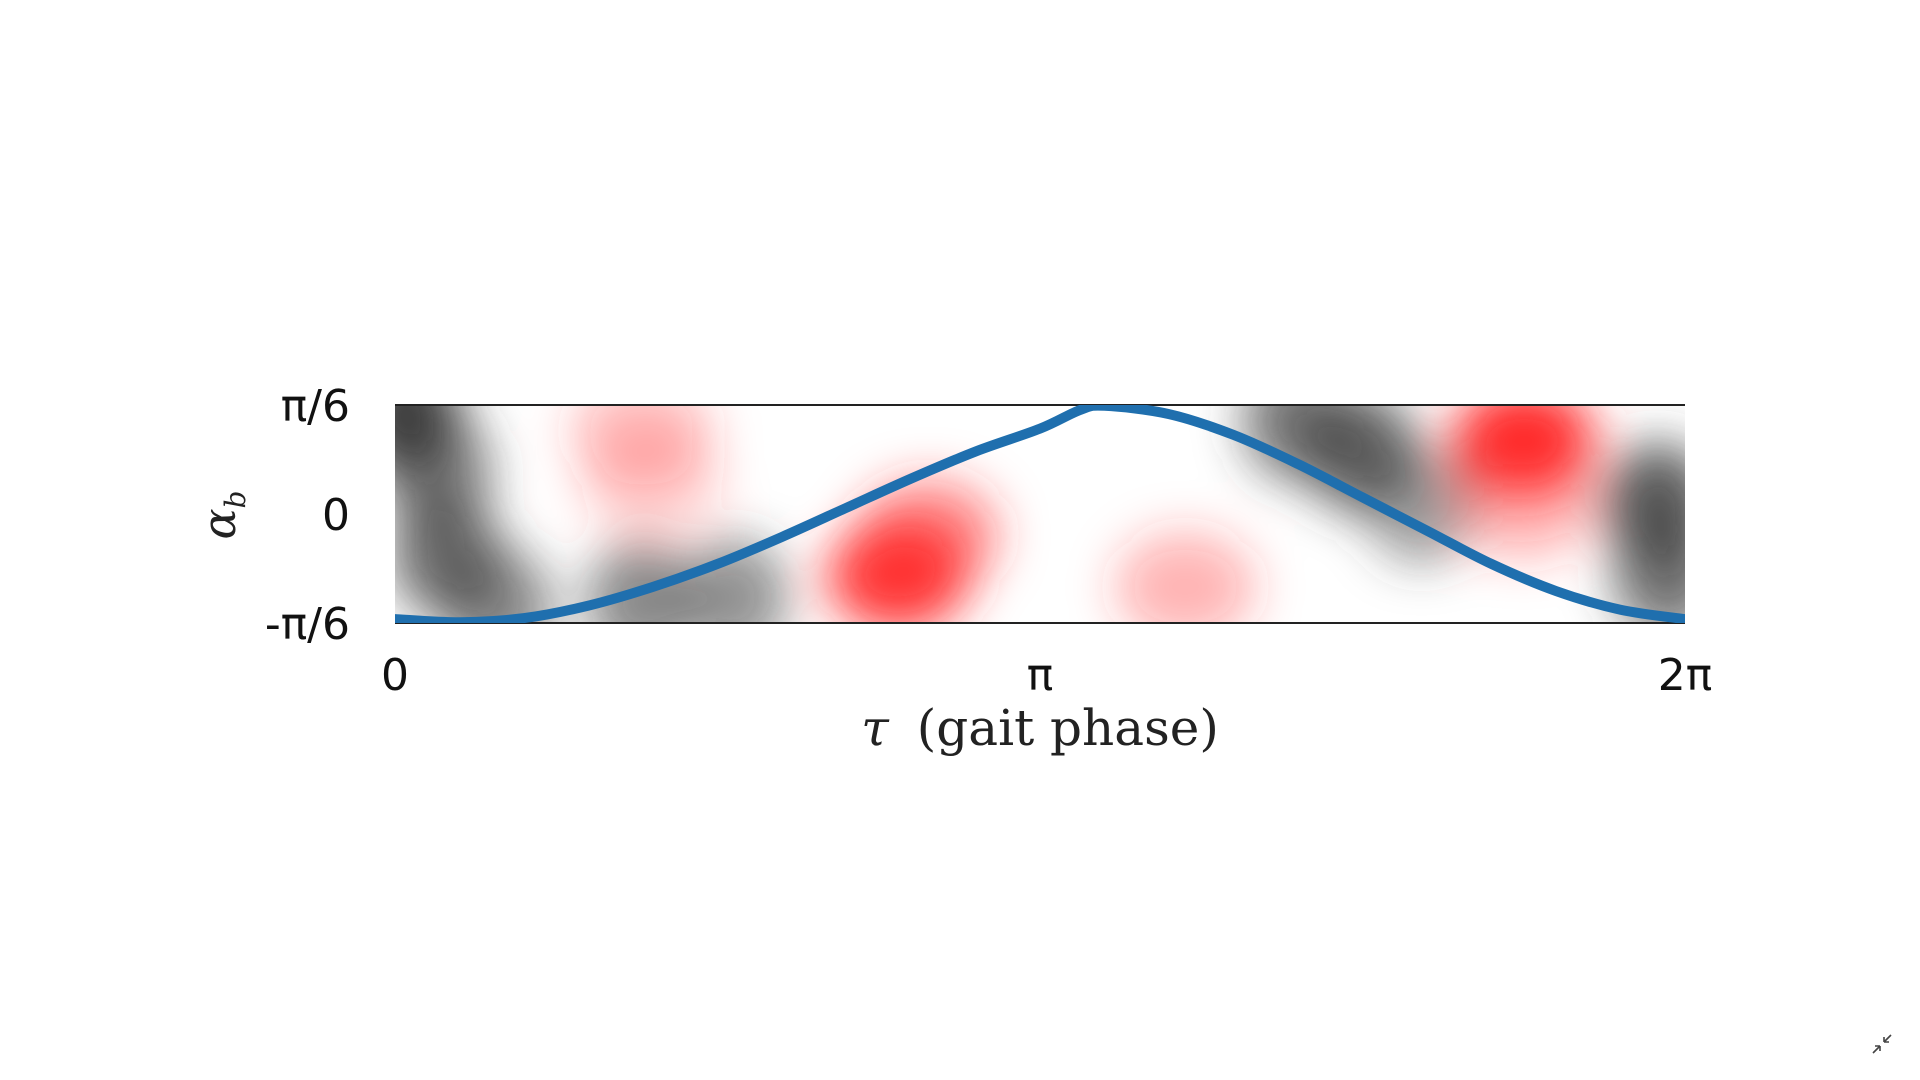 This screenshot has height=1080, width=1920. What do you see at coordinates (395, 675) in the screenshot?
I see `x-tick-label: 0` at bounding box center [395, 675].